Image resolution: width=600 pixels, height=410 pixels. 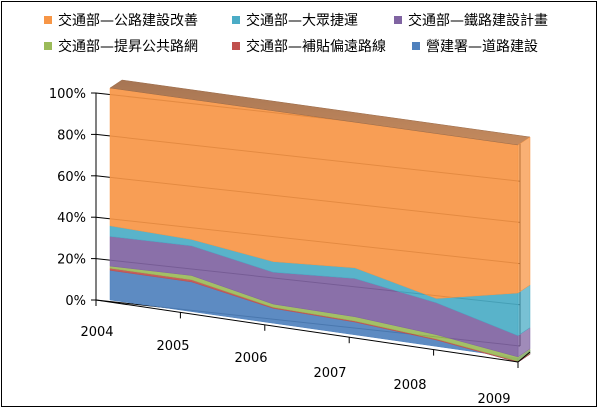 I want to click on legend-item-remote-route-subsidy: 交通部—補貼偏遠路線, so click(x=309, y=47).